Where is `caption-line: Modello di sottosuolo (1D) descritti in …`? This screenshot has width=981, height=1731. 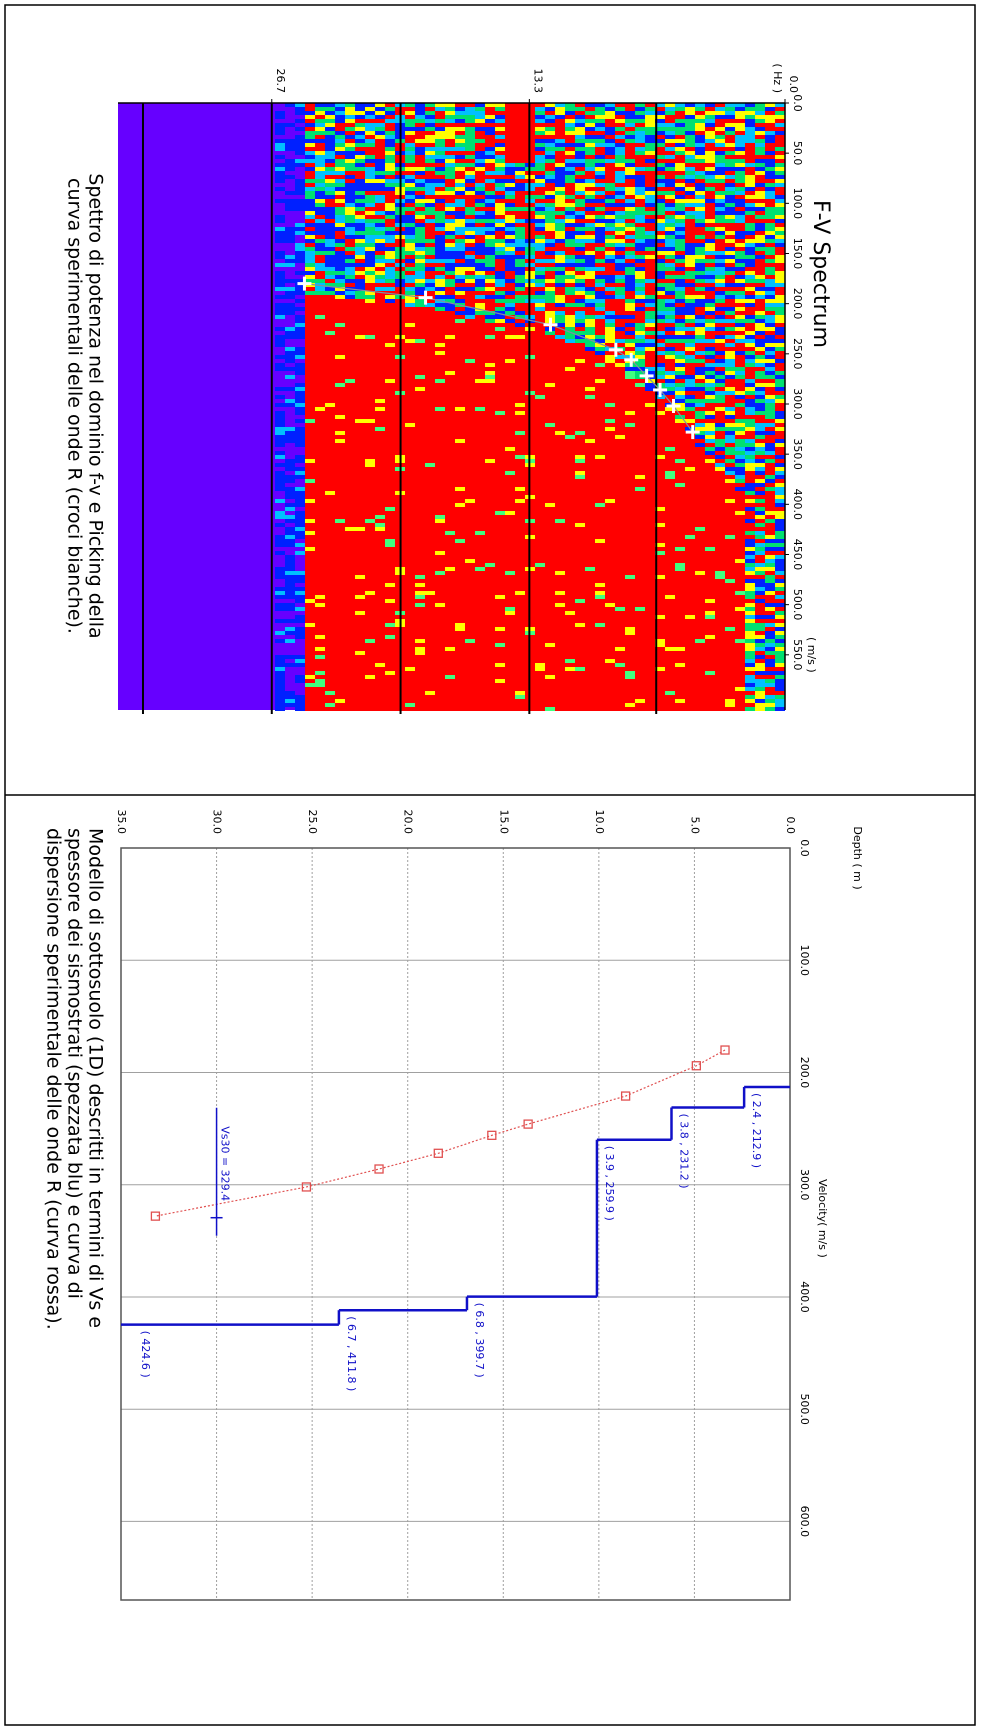
caption-line: Modello di sottosuolo (1D) descritti in … is located at coordinates (96, 1078).